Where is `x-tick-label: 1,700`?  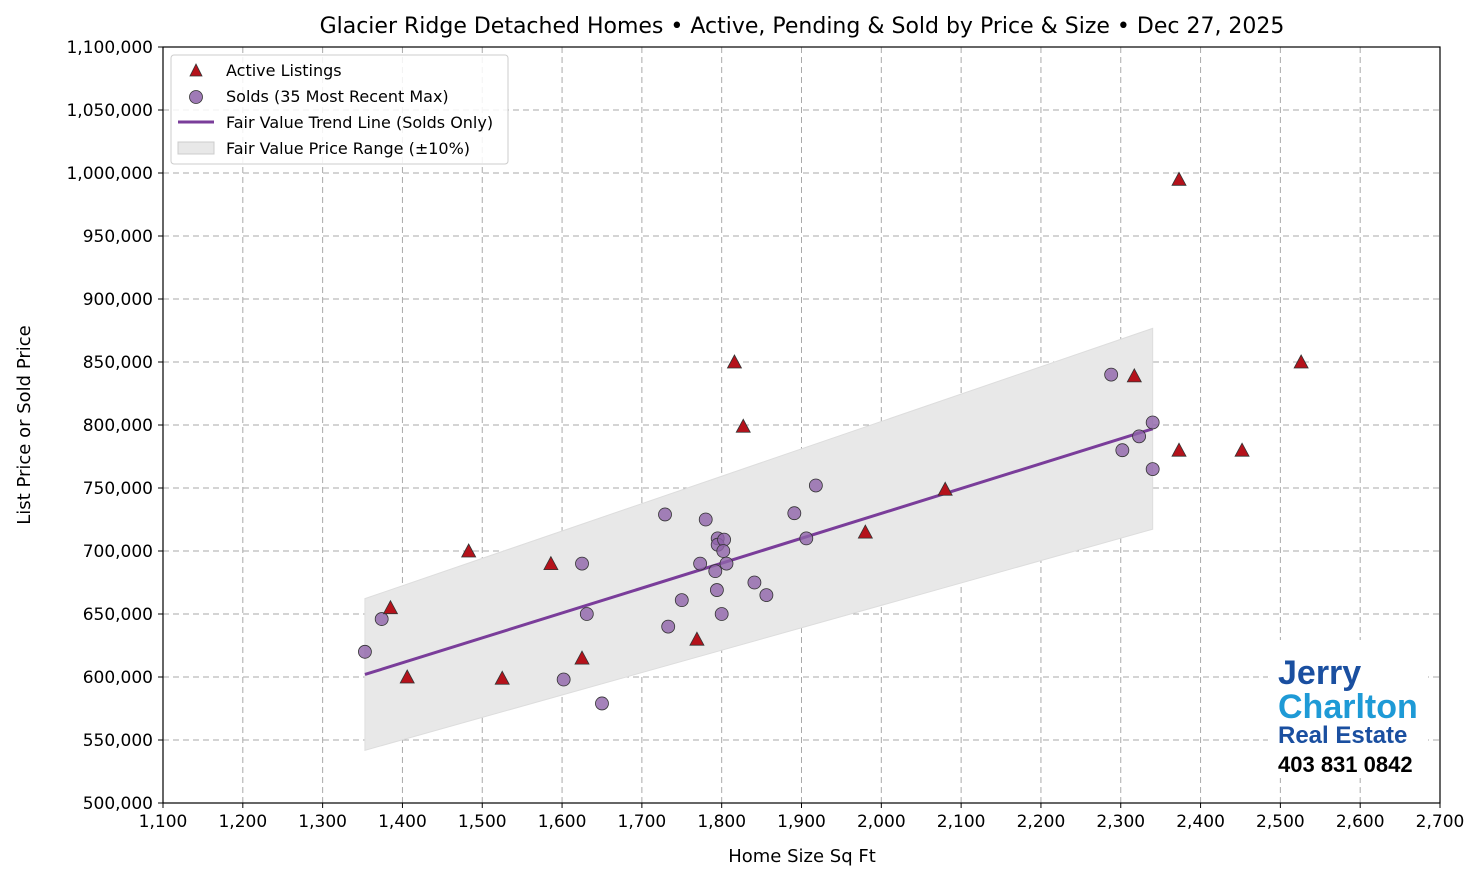 x-tick-label: 1,700 is located at coordinates (642, 822).